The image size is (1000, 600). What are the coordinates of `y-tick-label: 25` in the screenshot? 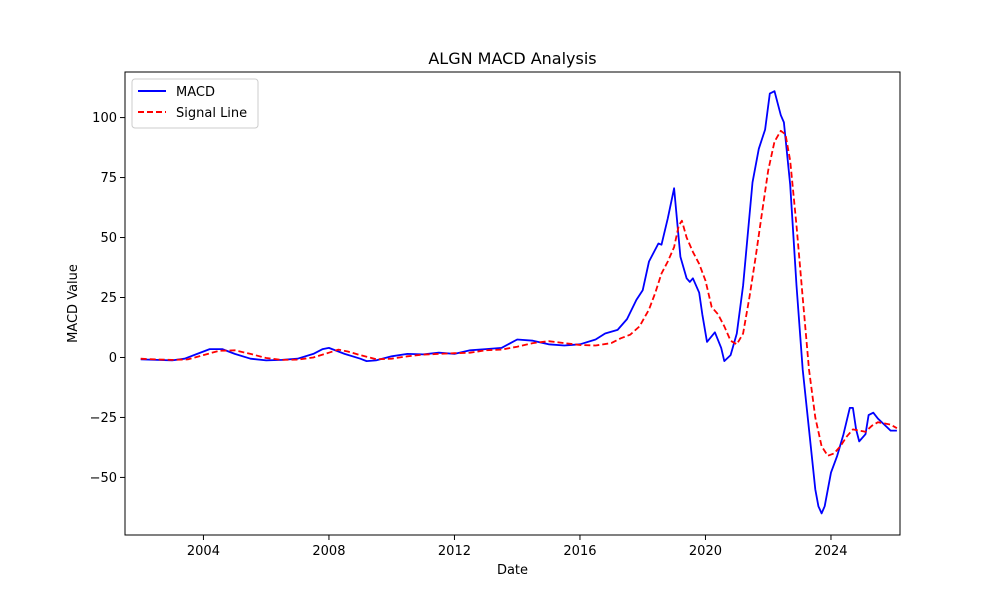 It's located at (108, 298).